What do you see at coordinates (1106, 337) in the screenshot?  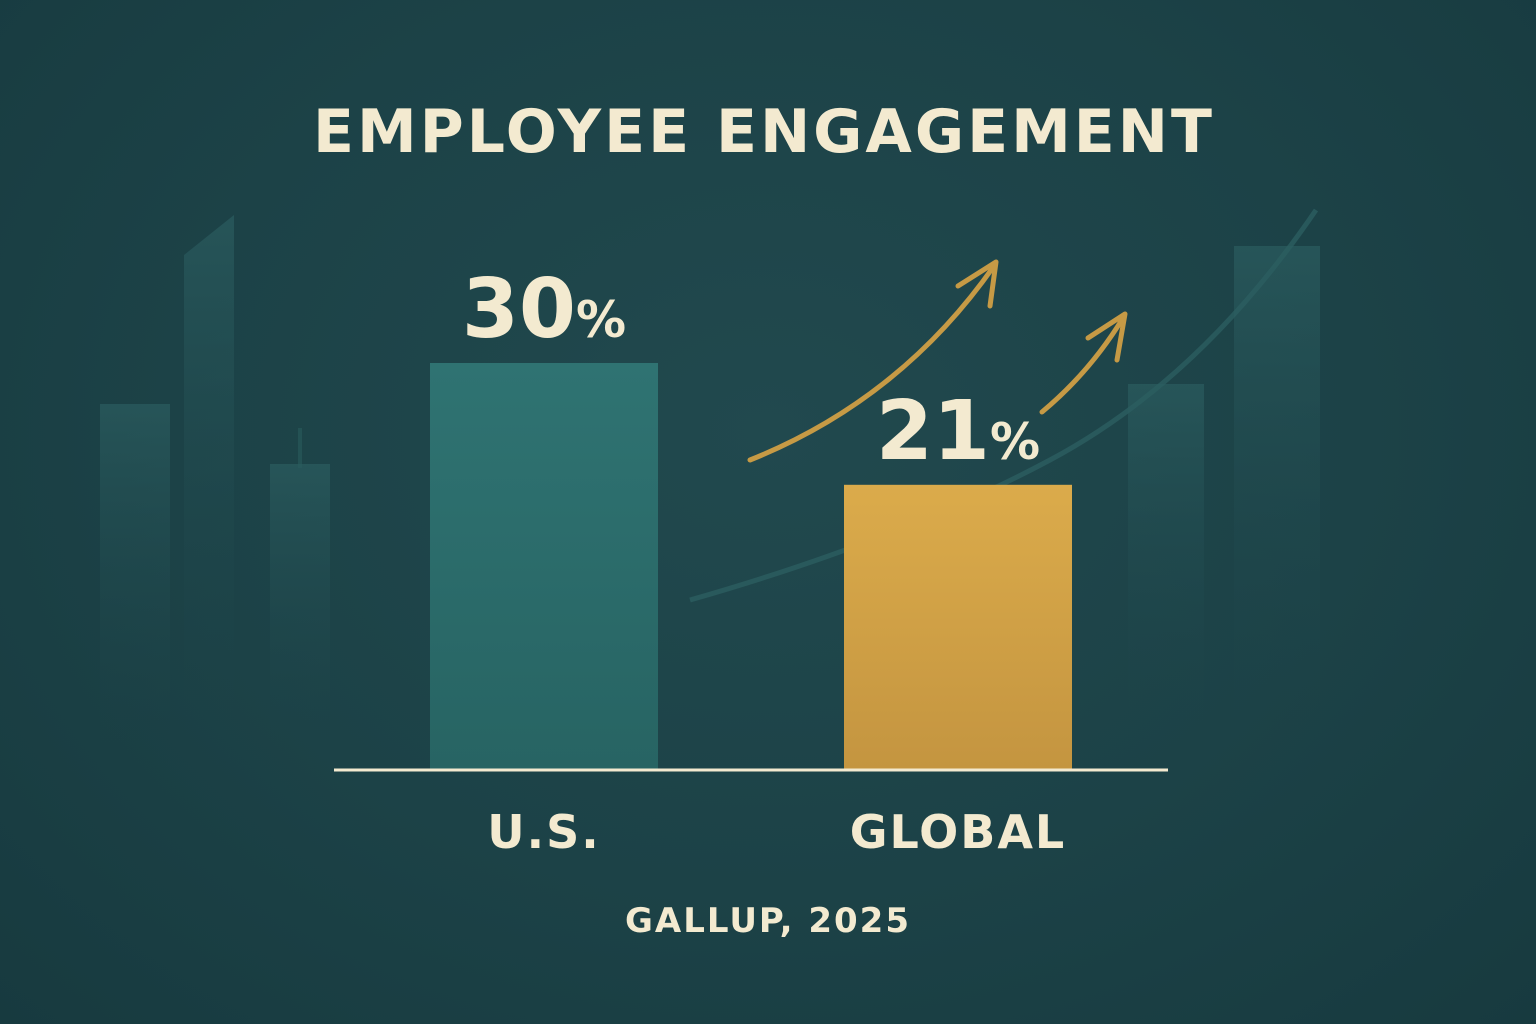 I see `trend-arrow-small-head-icon` at bounding box center [1106, 337].